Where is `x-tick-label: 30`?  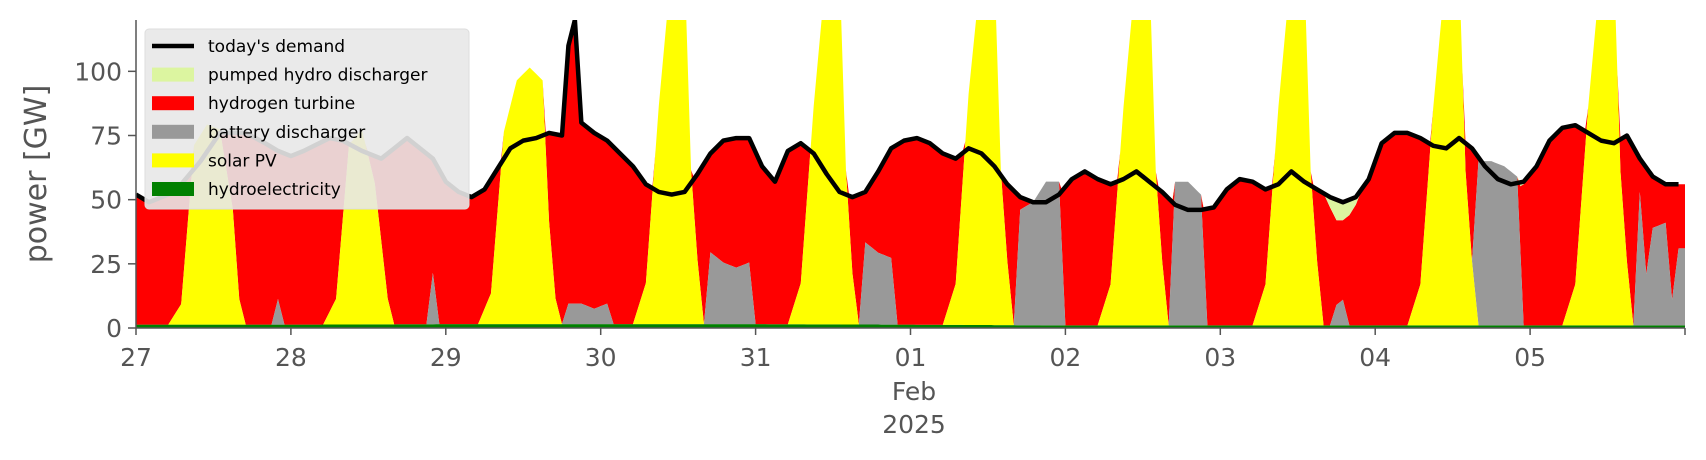 x-tick-label: 30 is located at coordinates (601, 357).